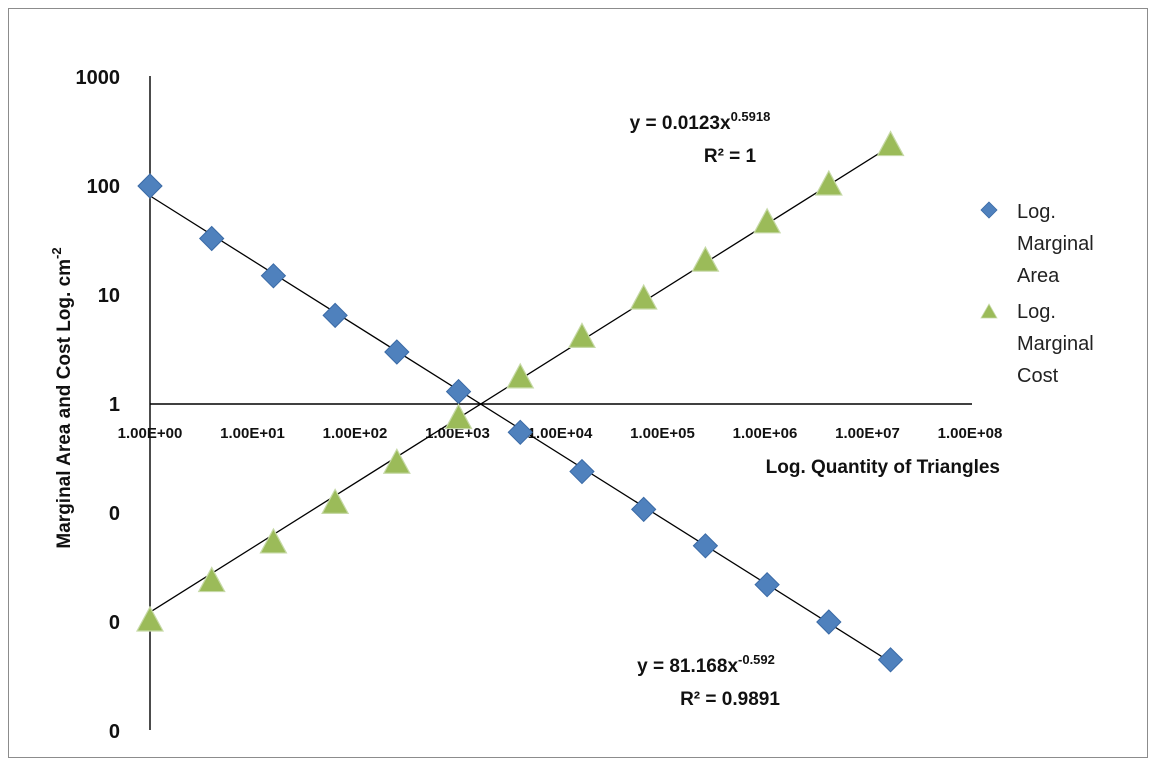 The height and width of the screenshot is (766, 1158). I want to click on x-axis-title: Log. Quantity of Triangles, so click(883, 467).